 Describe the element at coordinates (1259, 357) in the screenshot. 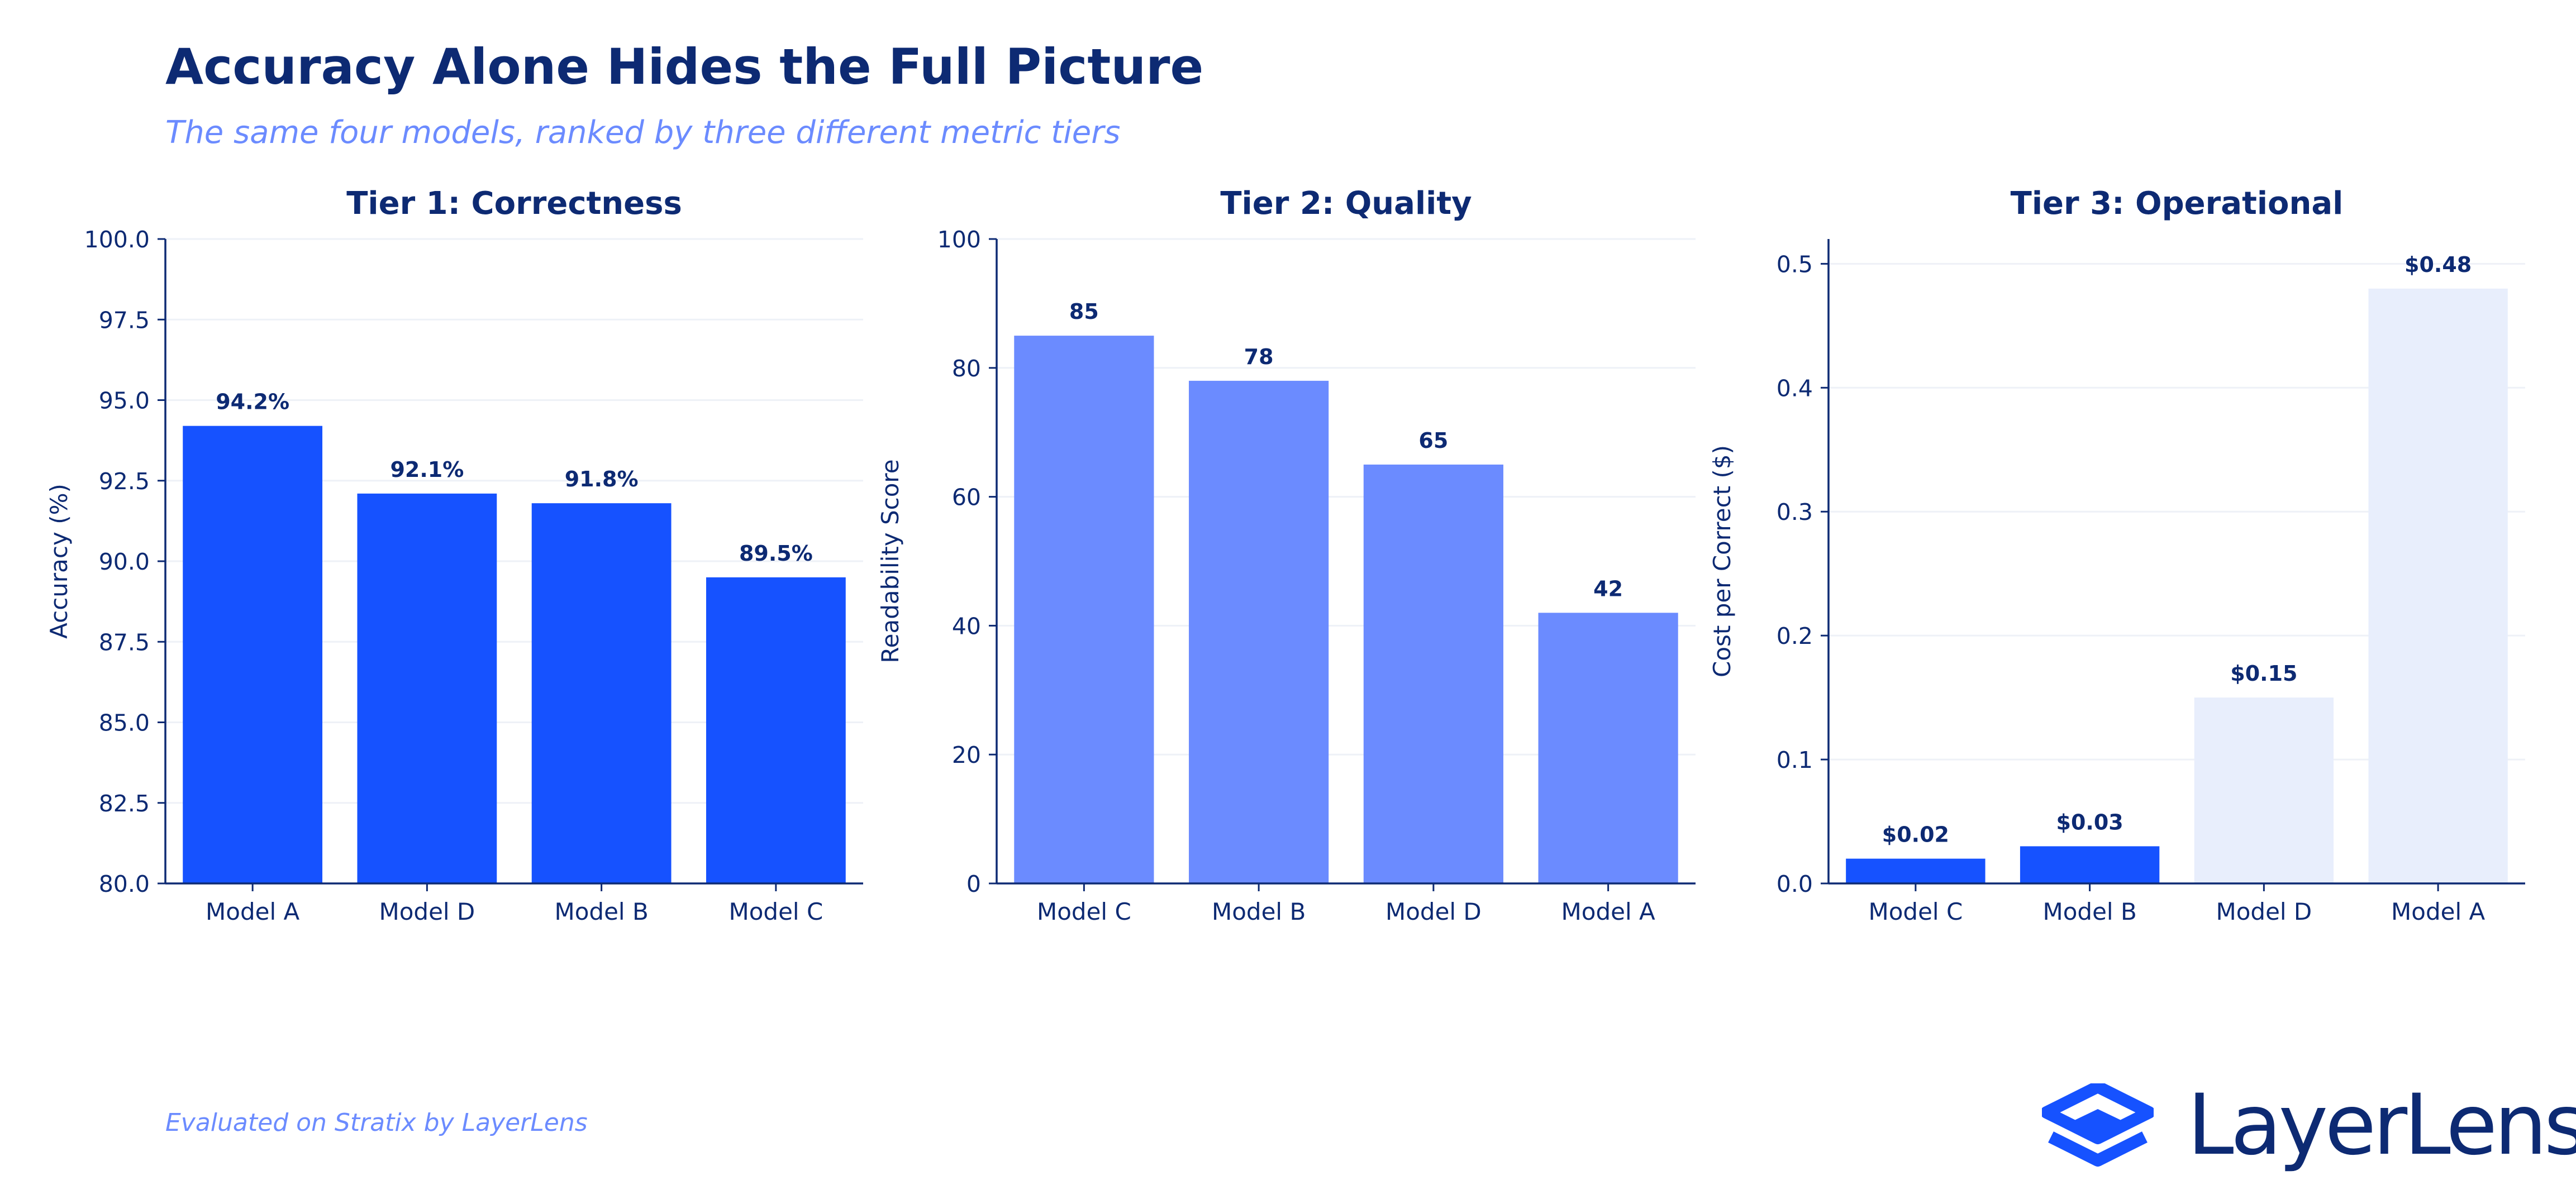

I see `data-label: 78` at that location.